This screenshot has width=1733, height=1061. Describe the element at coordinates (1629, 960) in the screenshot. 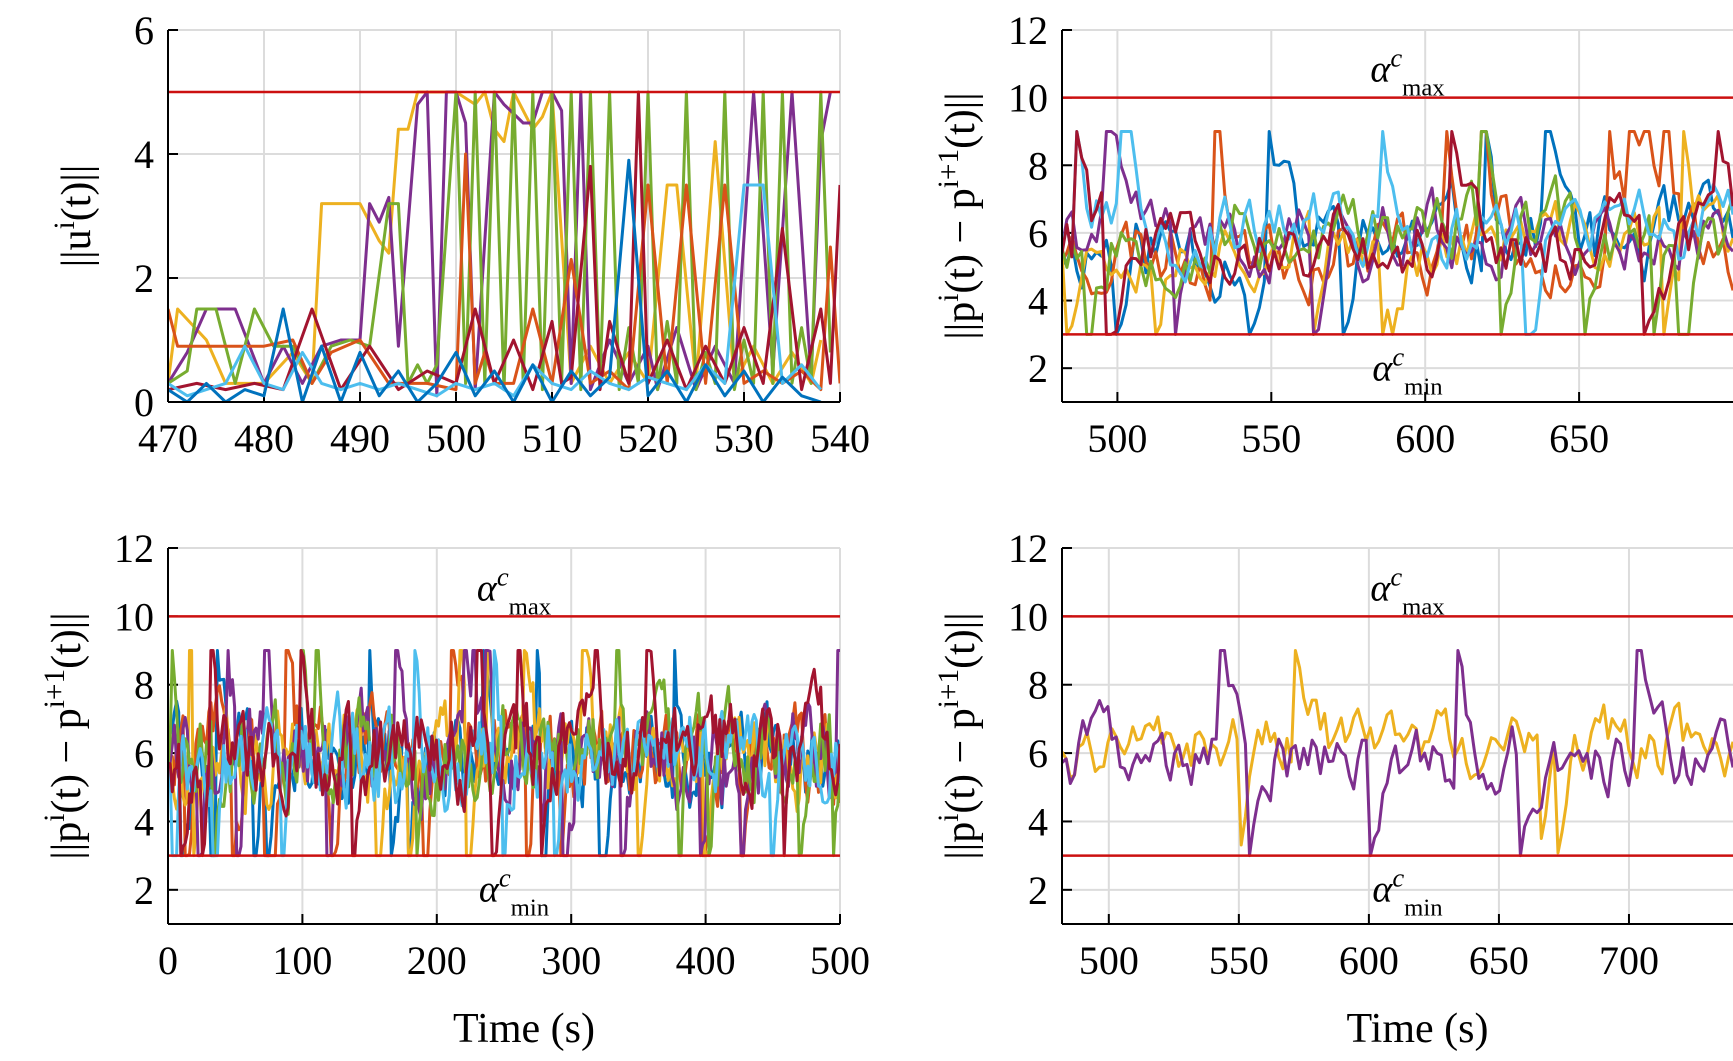

I see `x-tick-label: 700` at that location.